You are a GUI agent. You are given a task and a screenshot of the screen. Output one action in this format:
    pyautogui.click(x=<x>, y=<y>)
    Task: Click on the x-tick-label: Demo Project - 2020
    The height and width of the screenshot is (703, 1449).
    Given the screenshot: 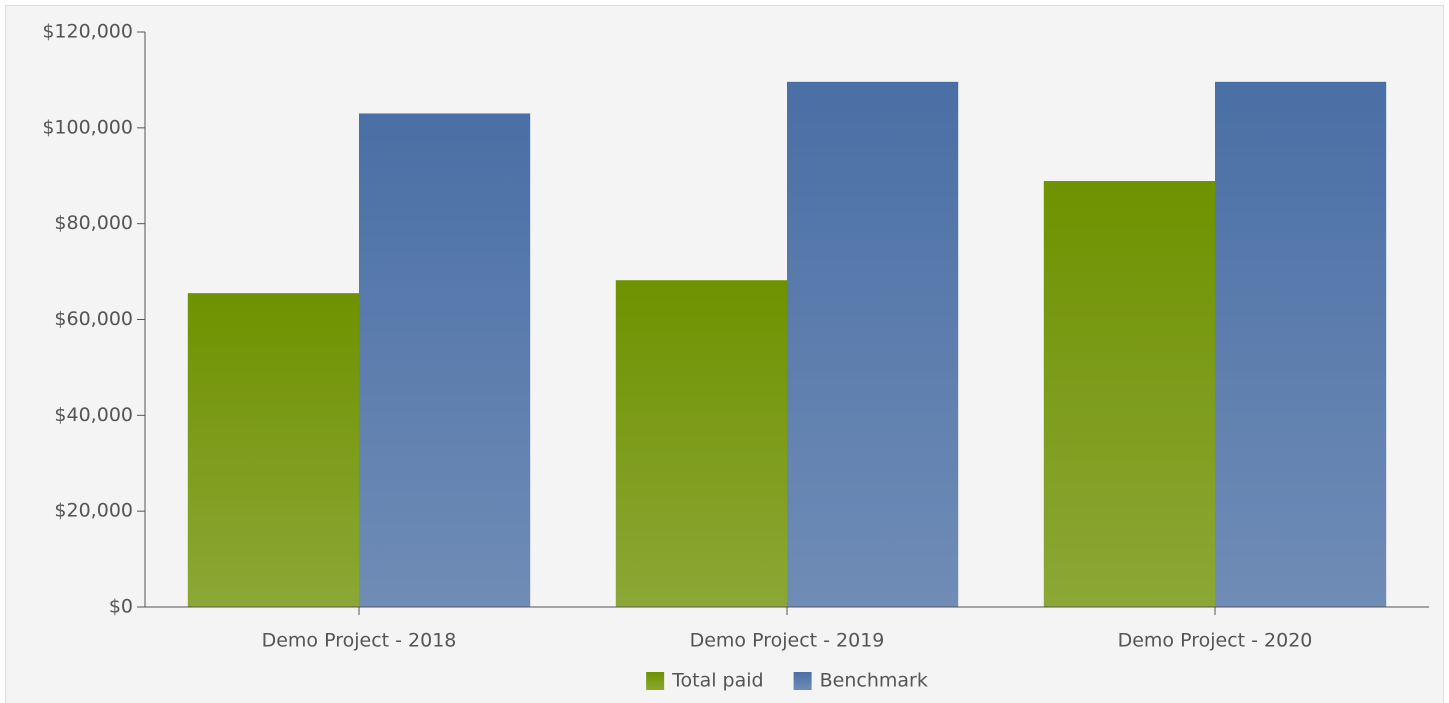 What is the action you would take?
    pyautogui.click(x=1215, y=641)
    